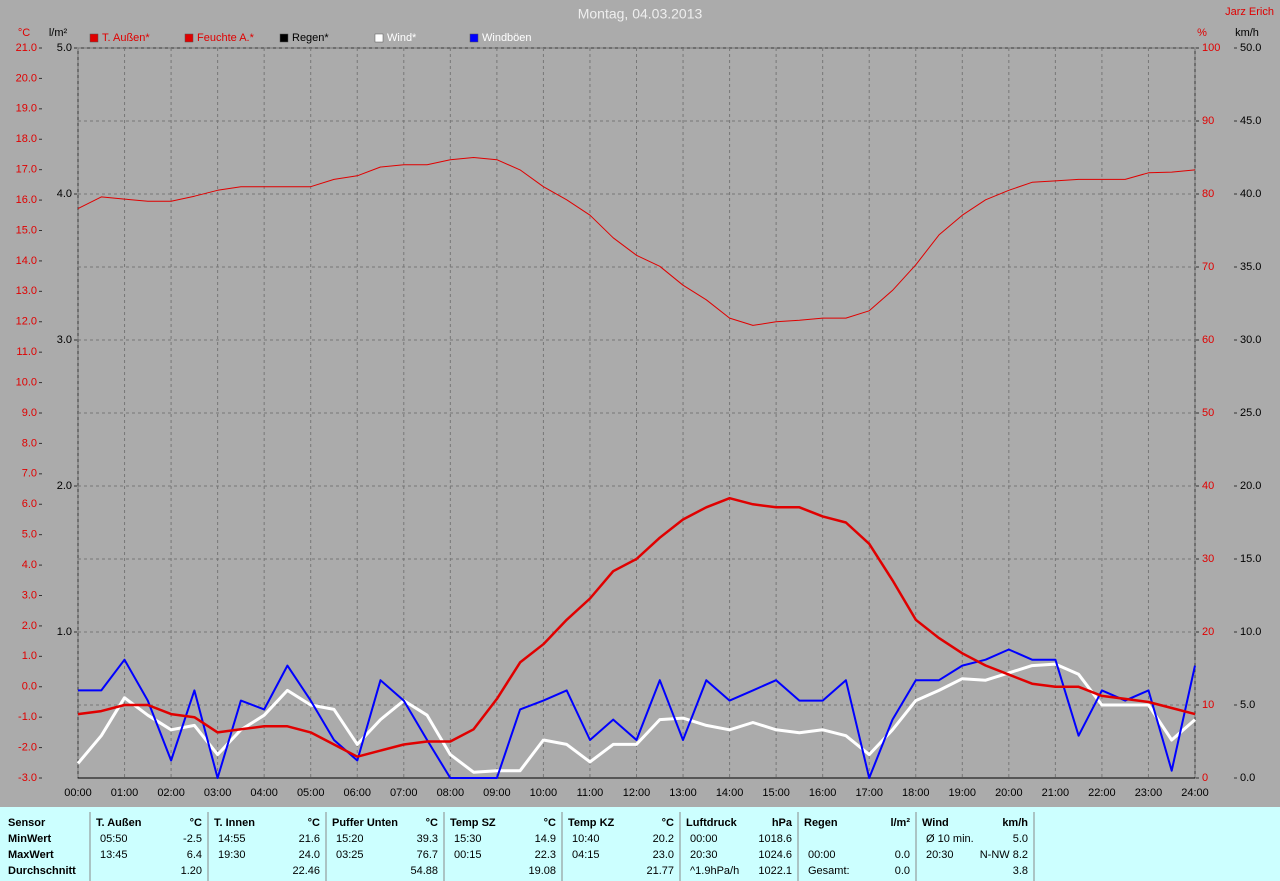 The width and height of the screenshot is (1280, 881). Describe the element at coordinates (27, 778) in the screenshot. I see `y-tick-label: -3.0` at that location.